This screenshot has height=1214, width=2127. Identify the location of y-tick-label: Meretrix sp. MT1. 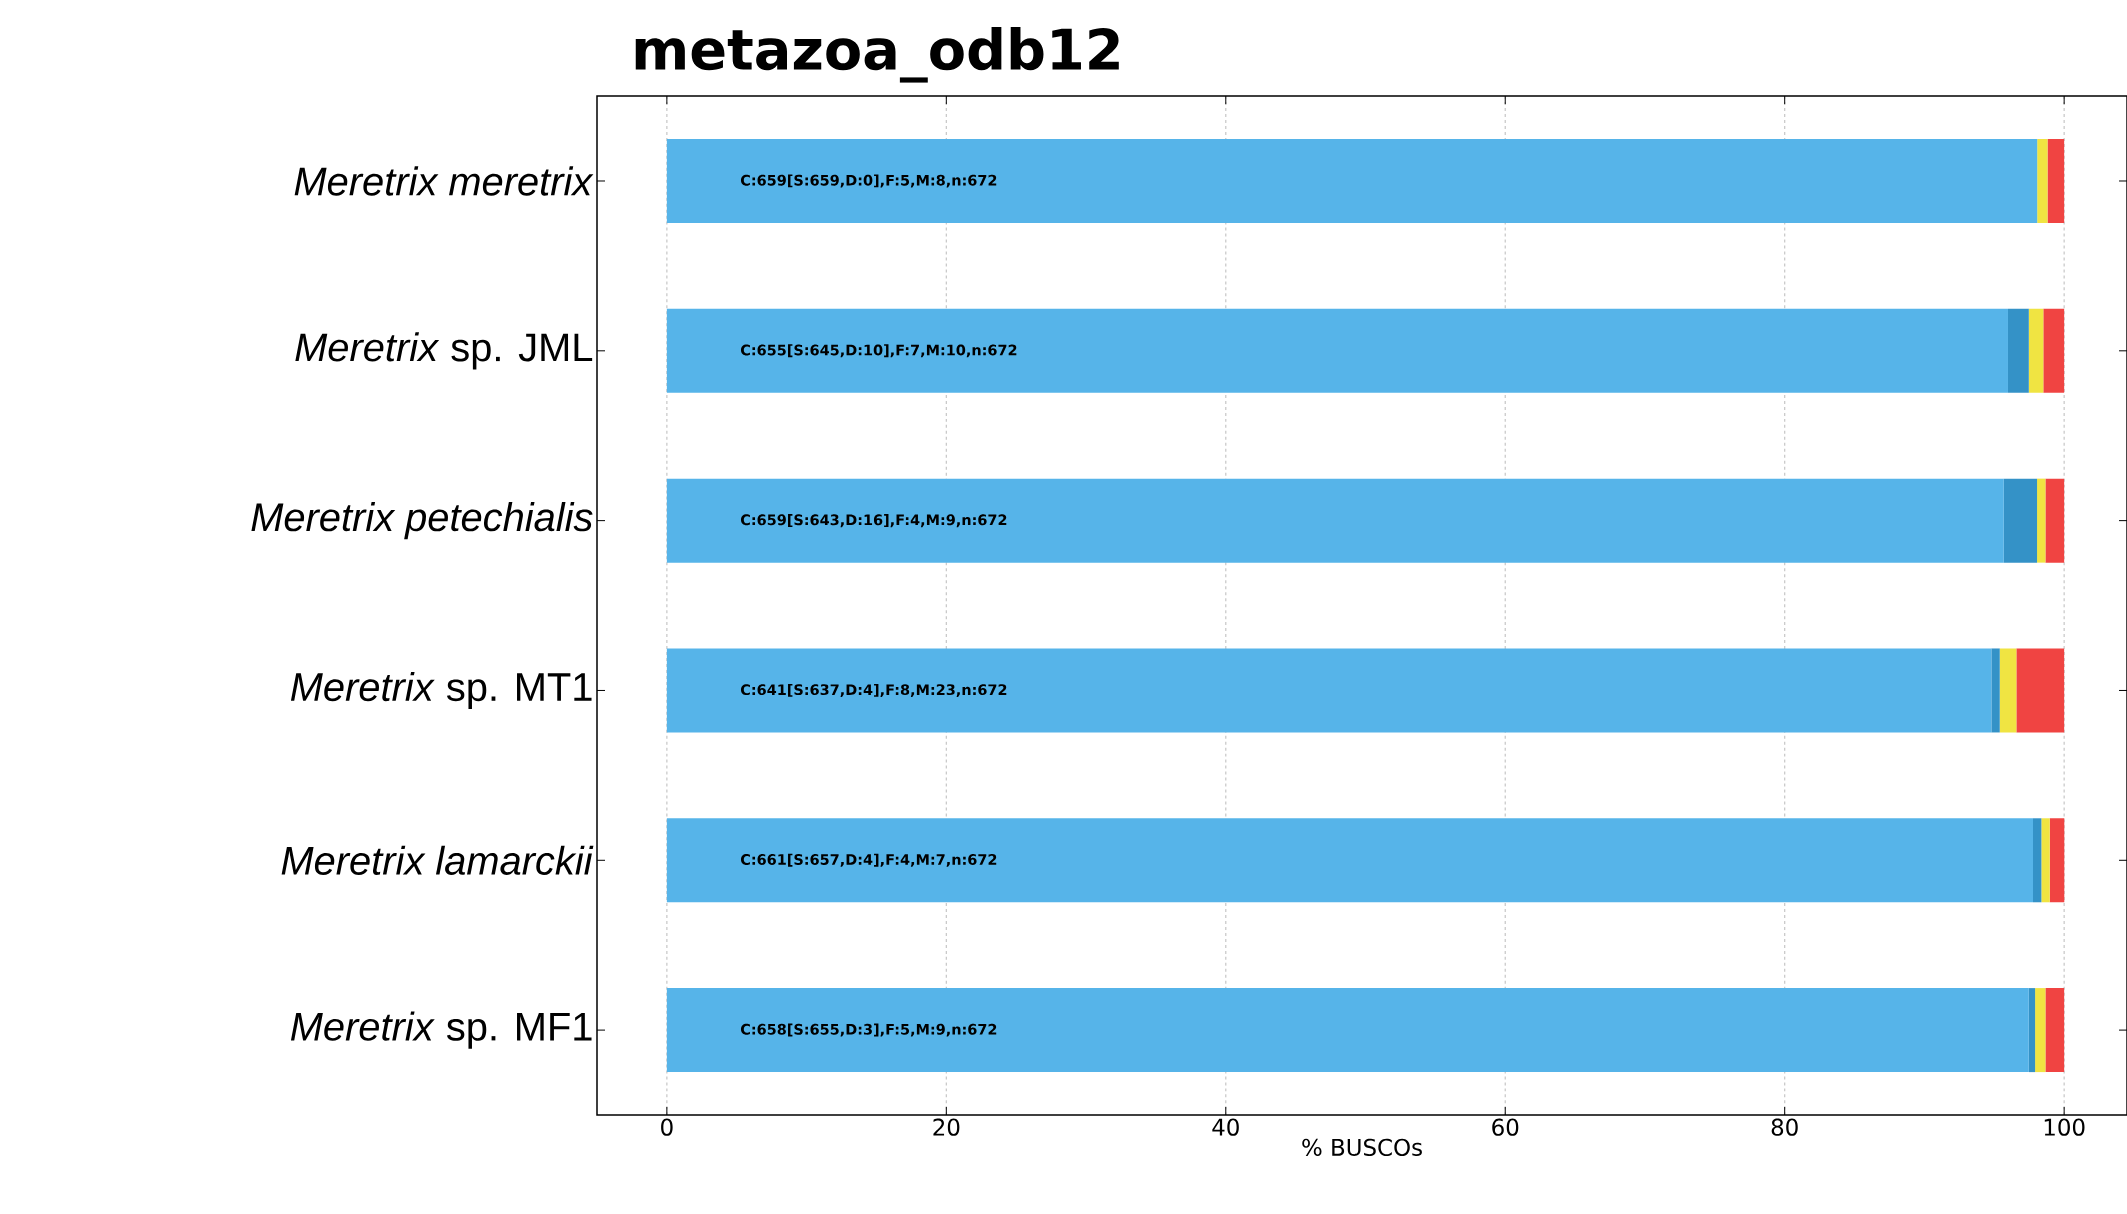
(441, 690).